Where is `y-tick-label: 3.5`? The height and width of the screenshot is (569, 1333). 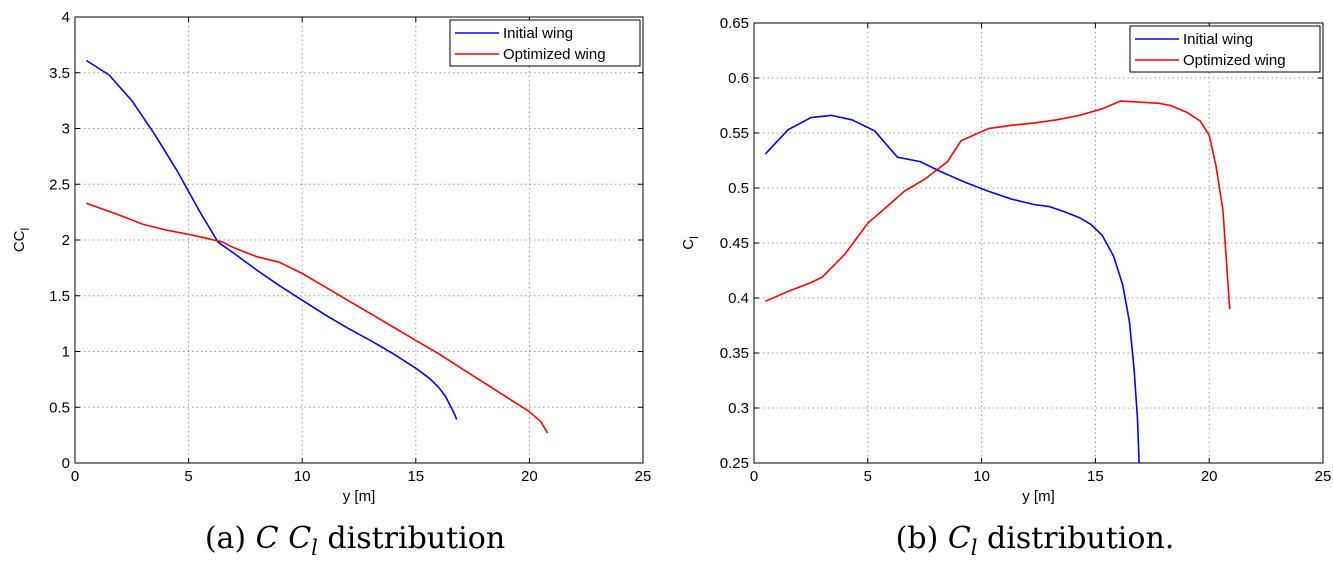
y-tick-label: 3.5 is located at coordinates (59, 73).